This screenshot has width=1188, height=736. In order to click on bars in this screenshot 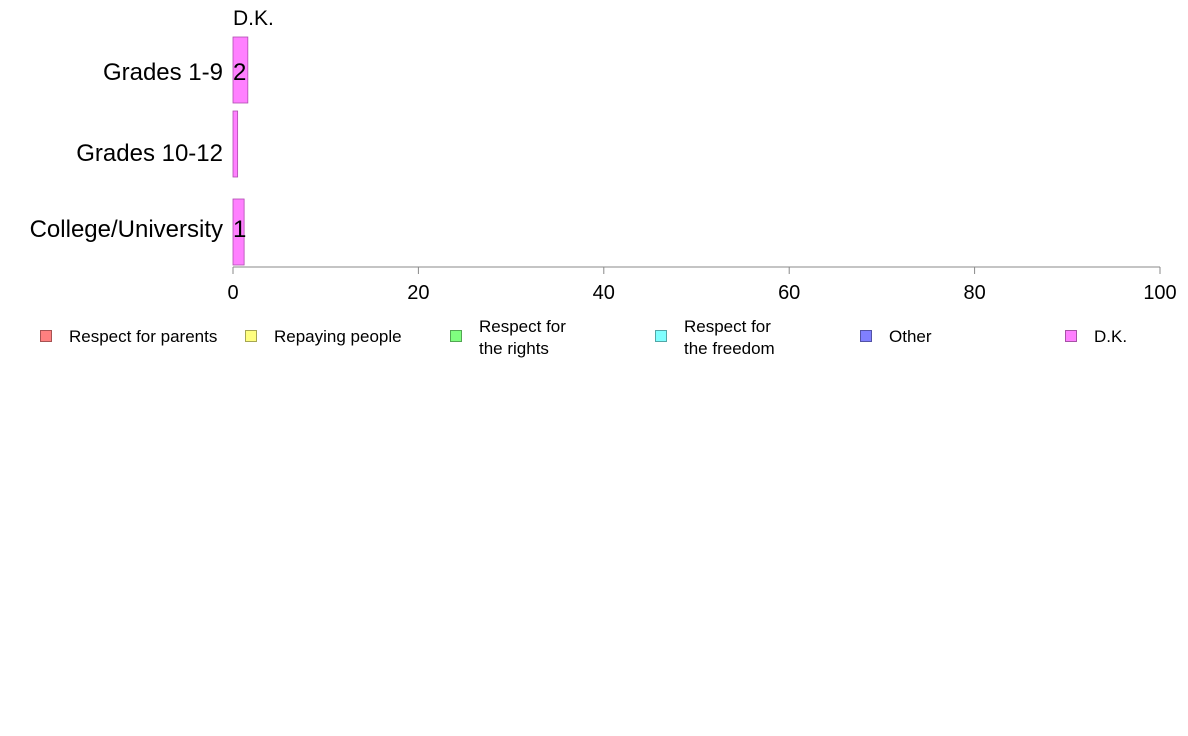, I will do `click(240, 151)`.